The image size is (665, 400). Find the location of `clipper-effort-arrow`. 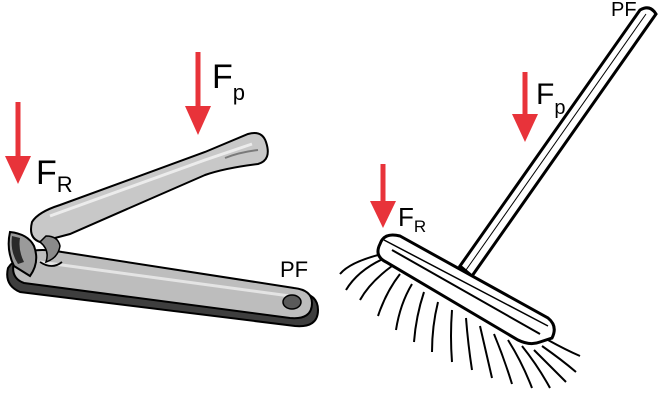

clipper-effort-arrow is located at coordinates (198, 93).